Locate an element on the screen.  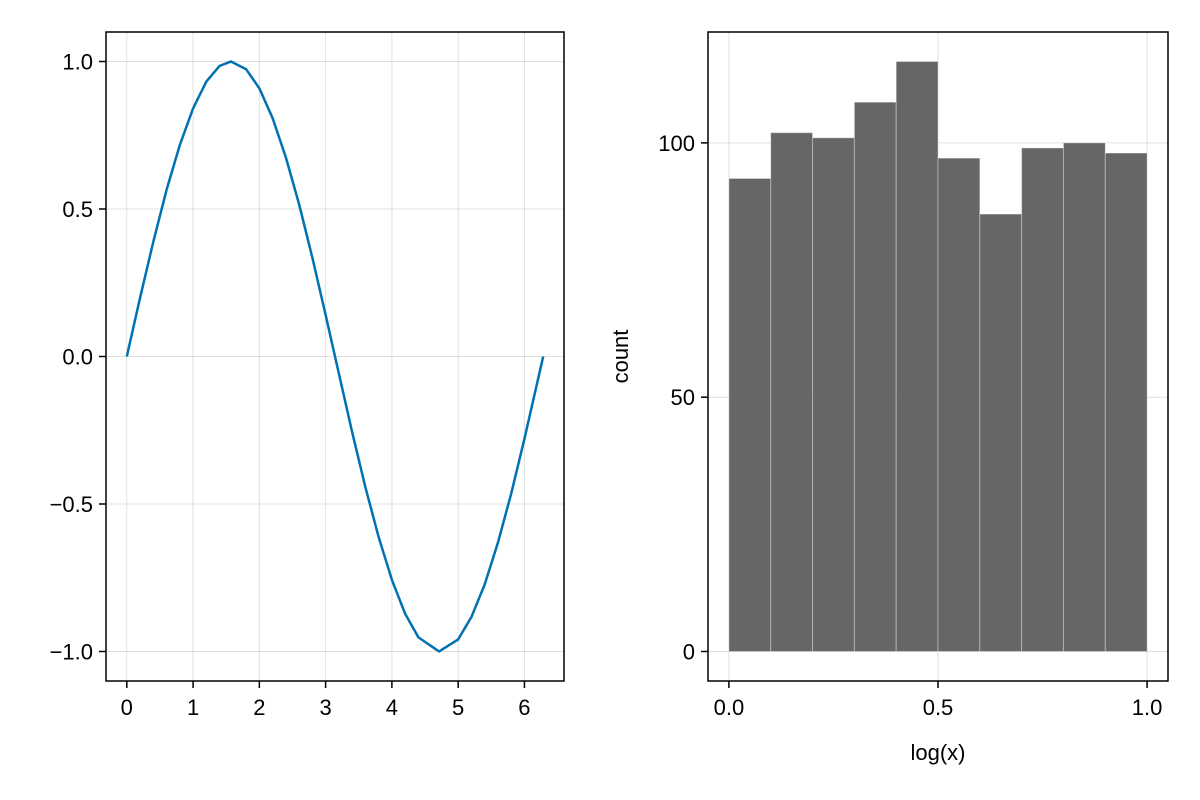
histogram-x-tick-label: 1.0 is located at coordinates (1147, 707).